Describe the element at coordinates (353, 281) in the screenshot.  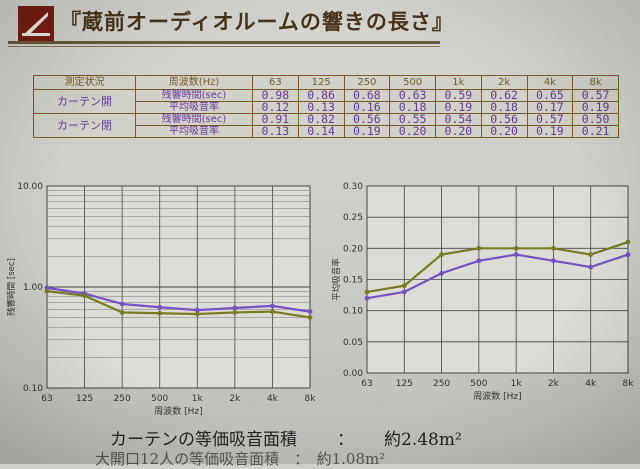
I see `y-tick-label: 0.15` at that location.